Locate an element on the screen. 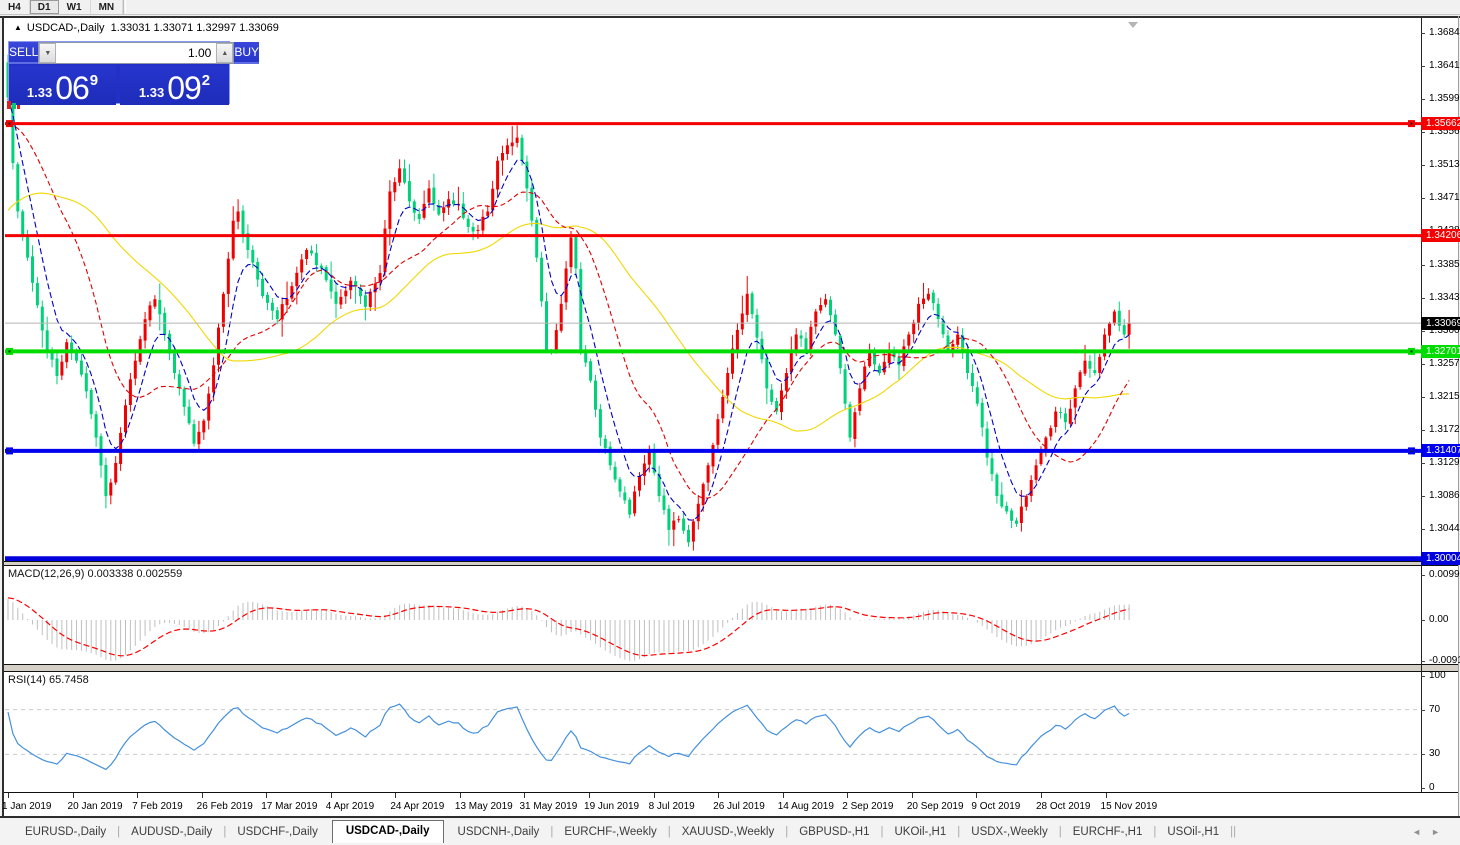 Image resolution: width=1460 pixels, height=845 pixels. timeframe-button-mn: MN is located at coordinates (107, 7).